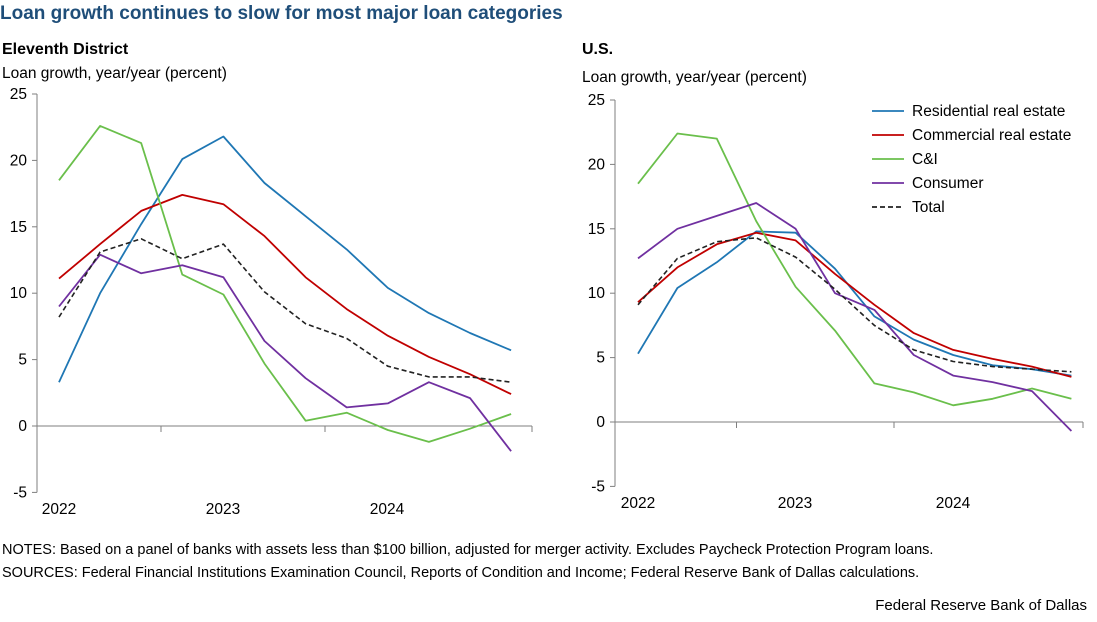 This screenshot has width=1097, height=622. Describe the element at coordinates (598, 486) in the screenshot. I see `us-y-tick-label: -5` at that location.